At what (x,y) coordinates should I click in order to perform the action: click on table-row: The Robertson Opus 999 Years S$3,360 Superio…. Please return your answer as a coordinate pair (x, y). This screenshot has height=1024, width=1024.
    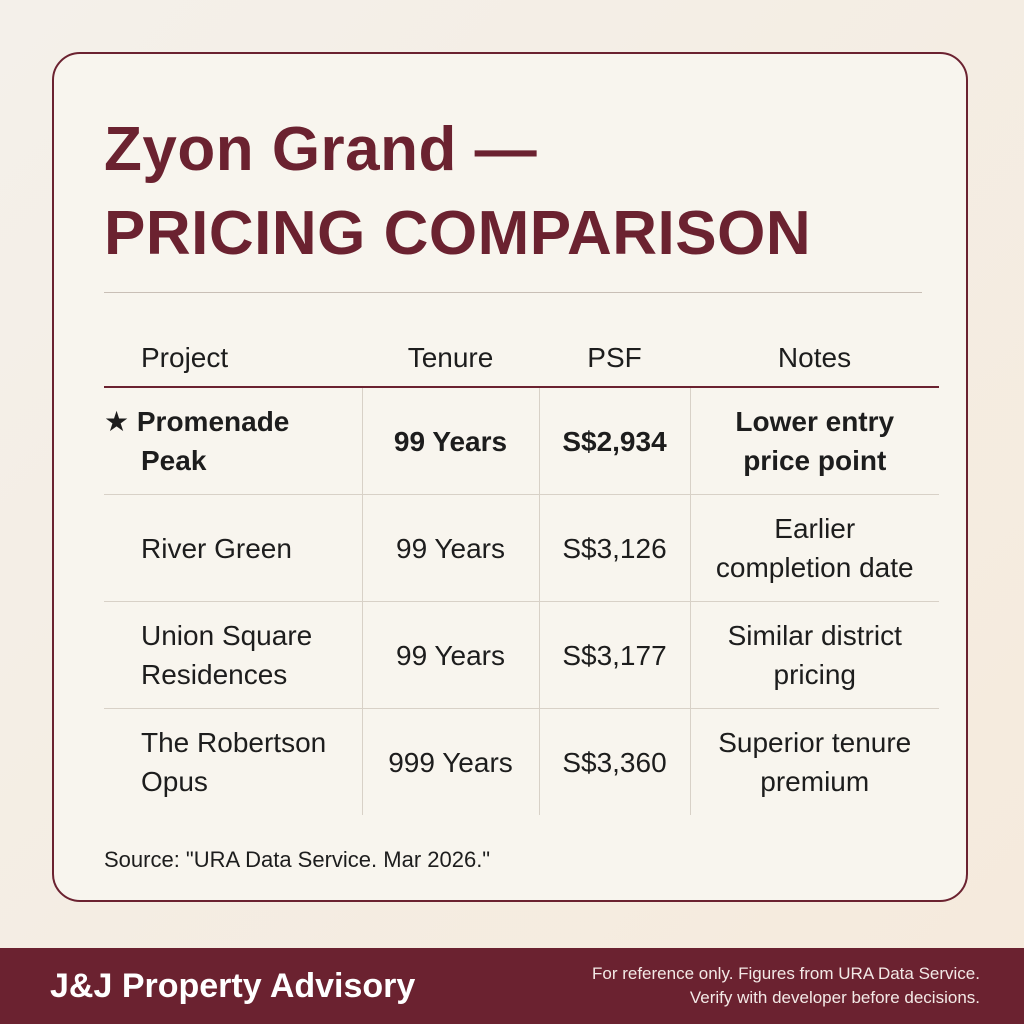
    Looking at the image, I should click on (521, 762).